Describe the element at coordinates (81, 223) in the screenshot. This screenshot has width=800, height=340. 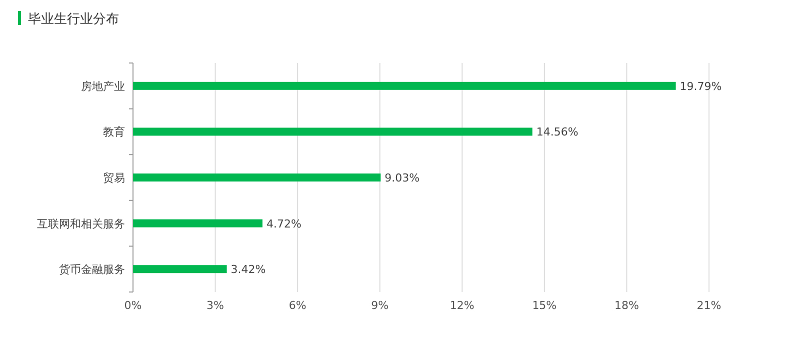
I see `y-tick-label: 互联网和相关服务` at that location.